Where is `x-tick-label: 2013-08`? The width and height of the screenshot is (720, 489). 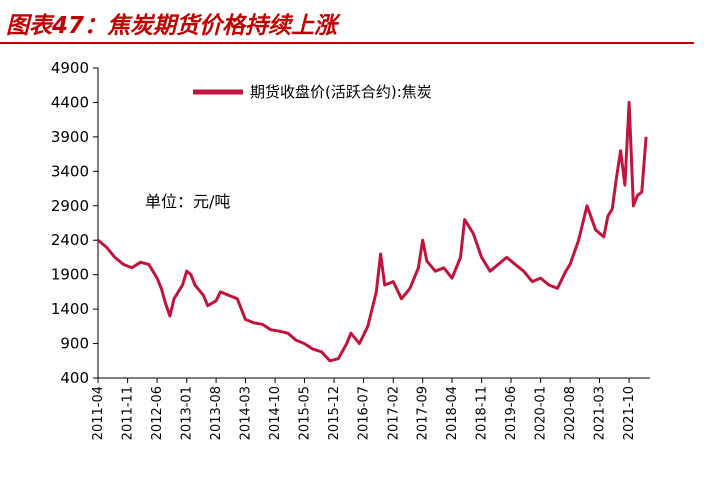 x-tick-label: 2013-08 is located at coordinates (216, 413).